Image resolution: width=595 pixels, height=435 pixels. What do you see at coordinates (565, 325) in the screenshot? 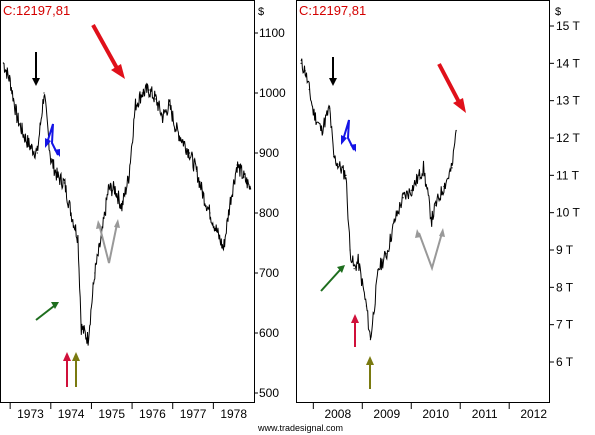
I see `y-tick-label: 7 T` at bounding box center [565, 325].